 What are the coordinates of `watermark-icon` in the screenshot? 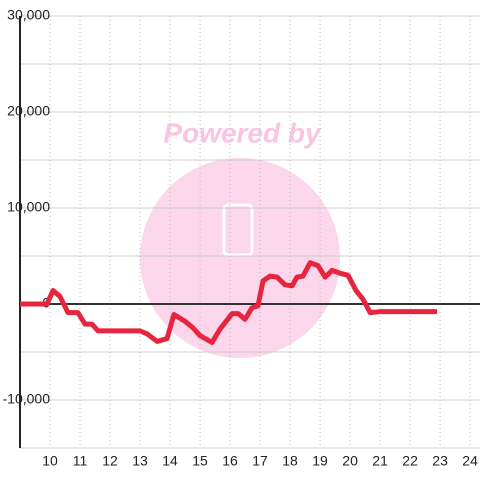 It's located at (238, 230).